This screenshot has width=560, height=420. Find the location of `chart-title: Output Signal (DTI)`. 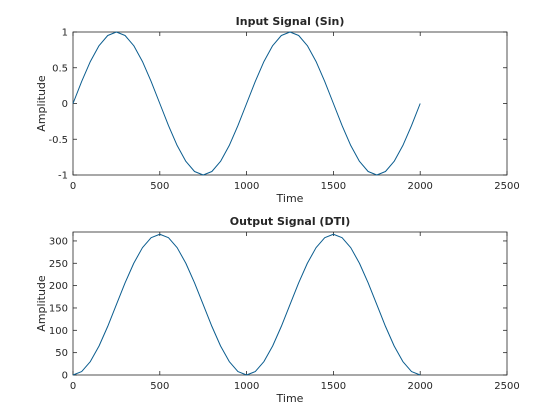

chart-title: Output Signal (DTI) is located at coordinates (290, 221).